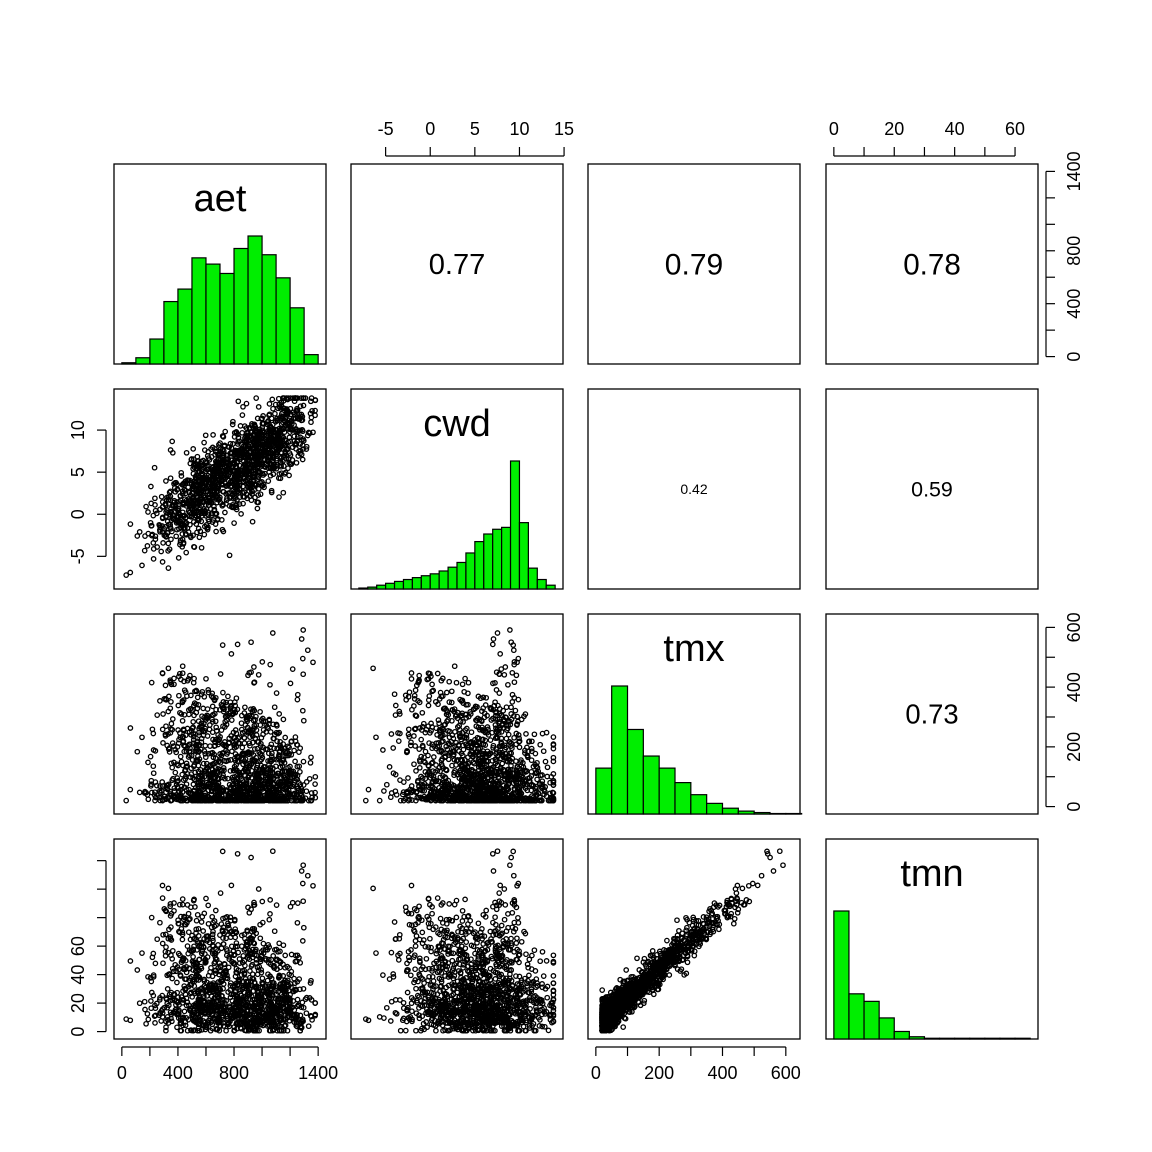  Describe the element at coordinates (221, 486) in the screenshot. I see `scatter-cwd-vs-aet` at that location.